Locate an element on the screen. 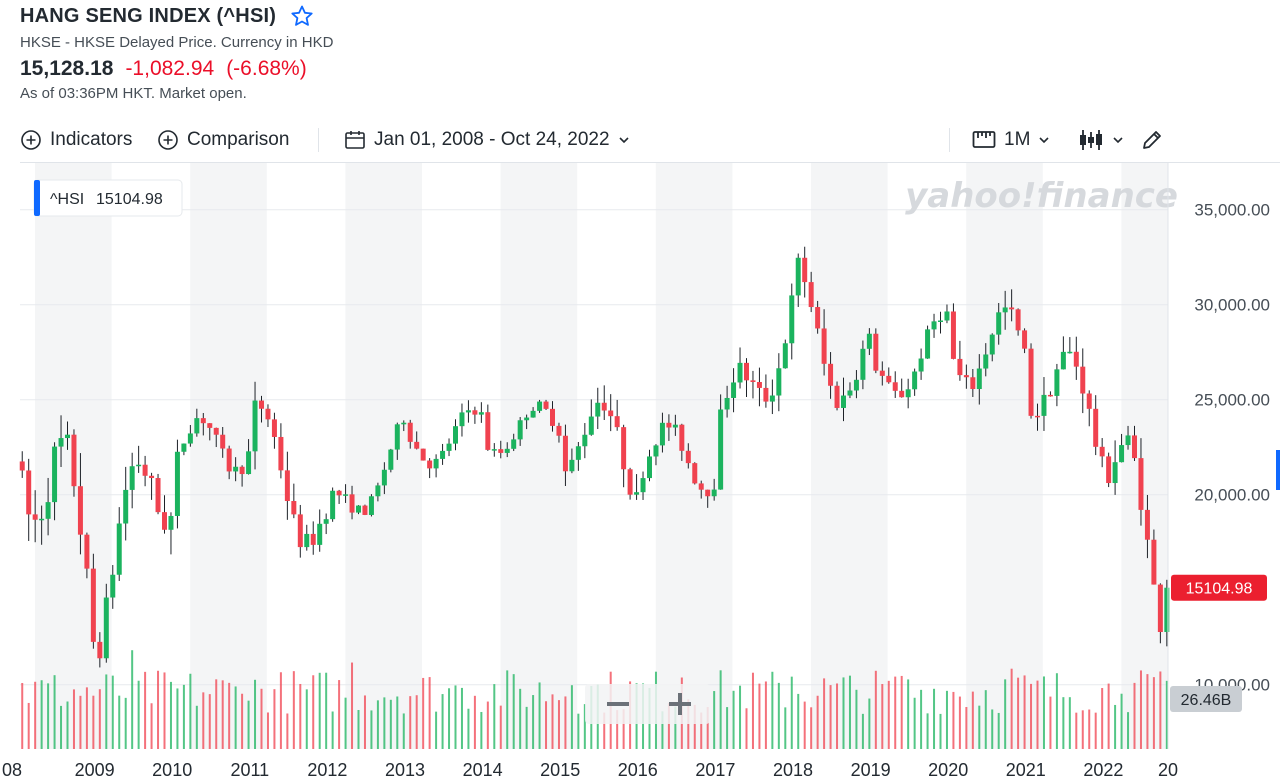  interval-selector: 1M is located at coordinates (1011, 140).